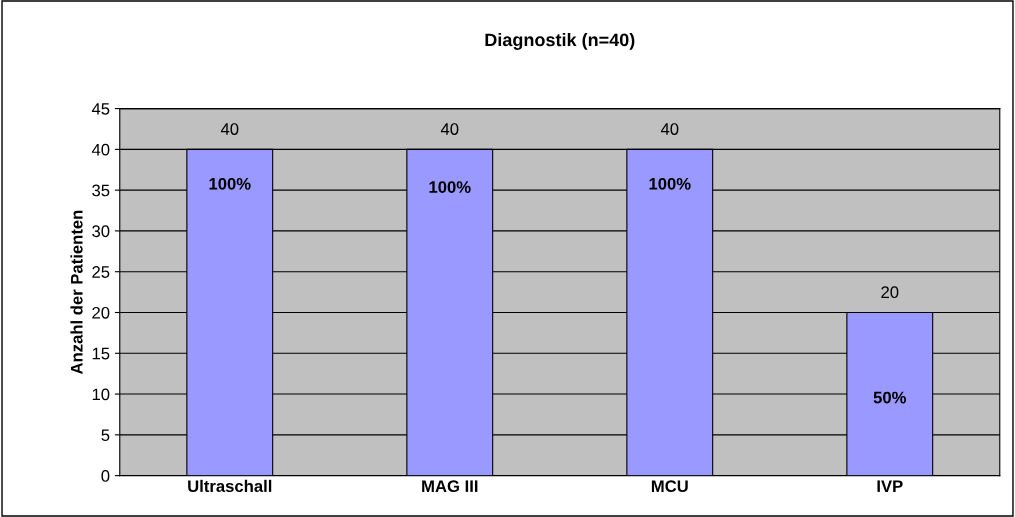 The height and width of the screenshot is (517, 1015). Describe the element at coordinates (100, 149) in the screenshot. I see `y-tick-label: 40` at that location.